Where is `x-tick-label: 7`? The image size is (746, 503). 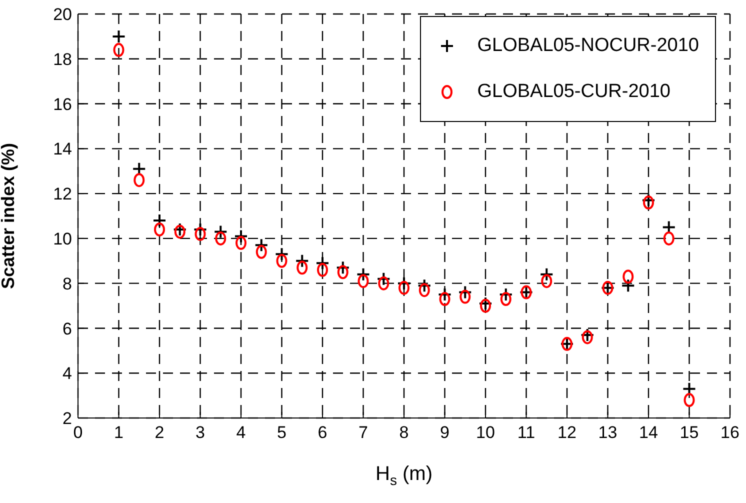 x-tick-label: 7 is located at coordinates (363, 432).